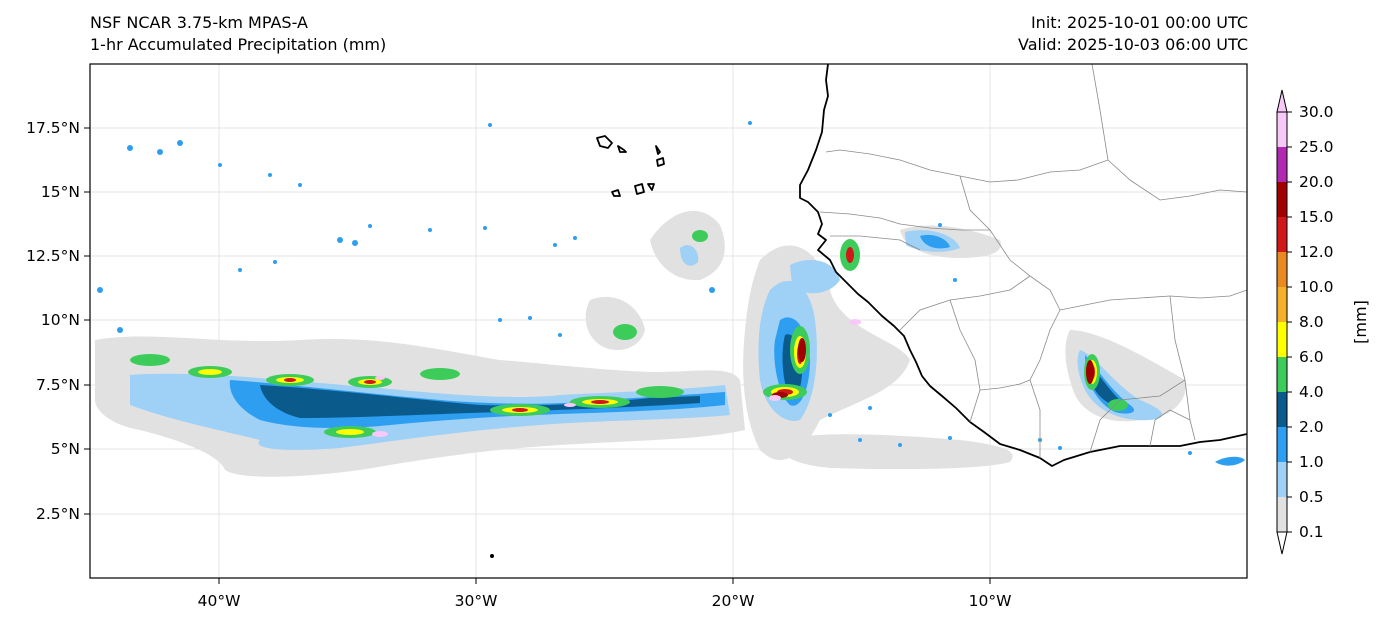 This screenshot has width=1384, height=623. Describe the element at coordinates (1282, 543) in the screenshot. I see `colorbar-extend-min` at that location.